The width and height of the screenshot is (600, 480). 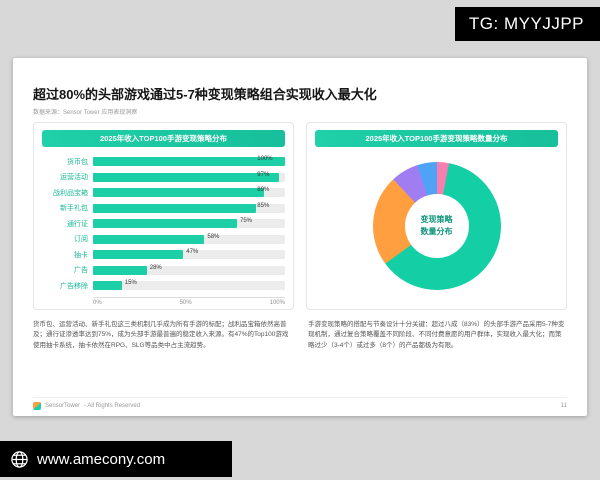 What do you see at coordinates (63, 406) in the screenshot?
I see `footer-logo-text: SensorTower` at bounding box center [63, 406].